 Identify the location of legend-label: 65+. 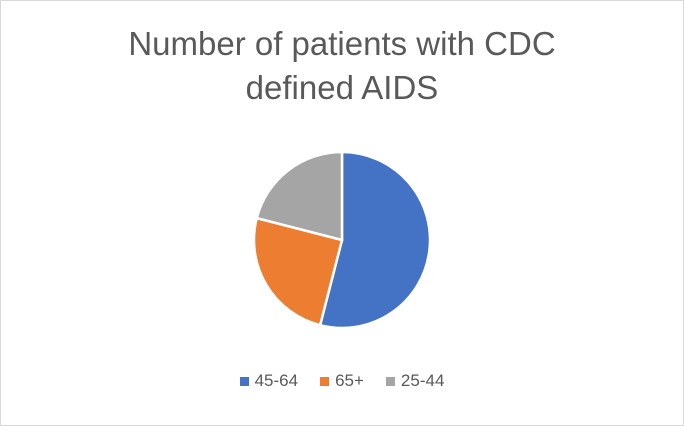
(349, 380).